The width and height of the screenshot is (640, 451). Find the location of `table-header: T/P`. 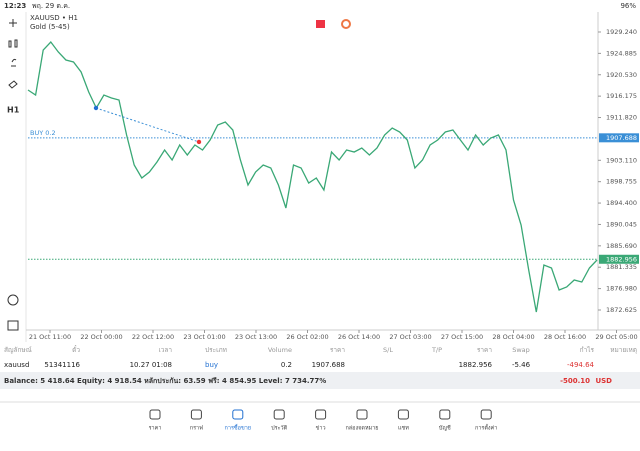

table-header: T/P is located at coordinates (436, 350).